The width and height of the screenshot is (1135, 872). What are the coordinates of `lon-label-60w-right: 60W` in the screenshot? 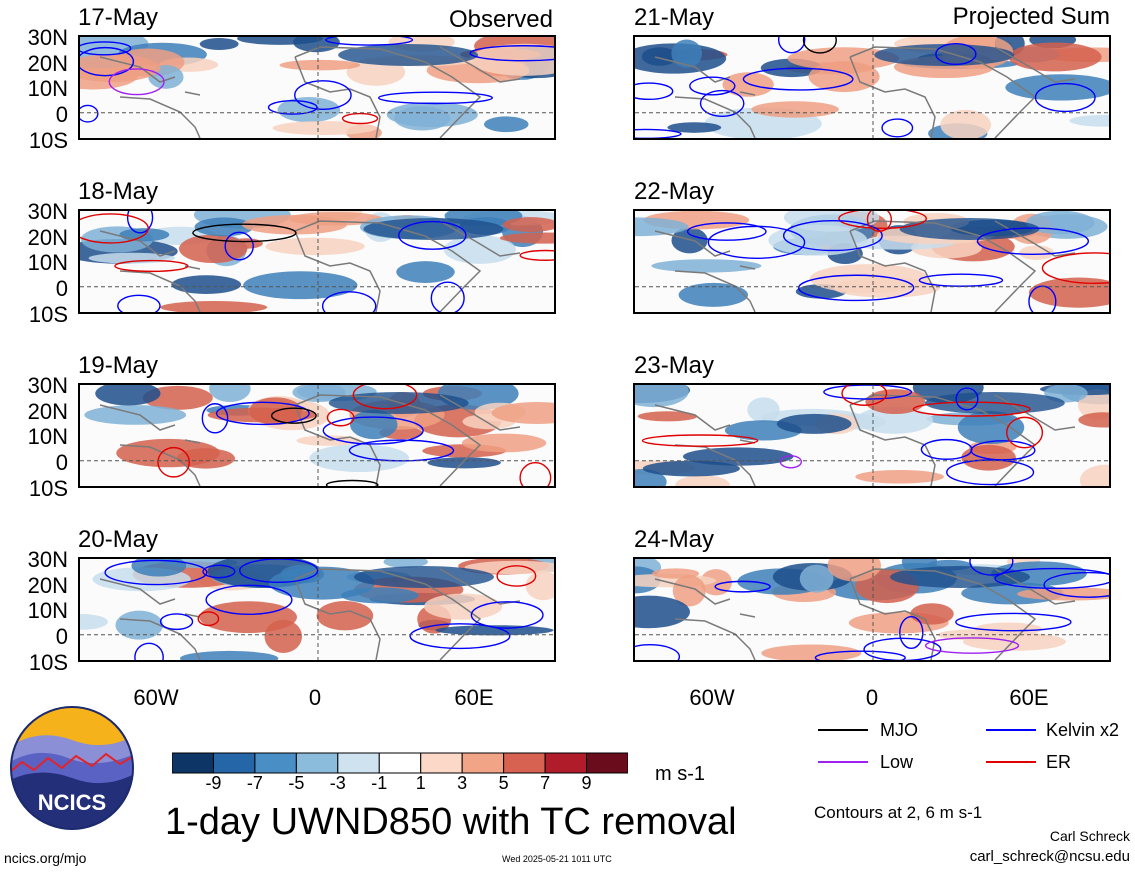 It's located at (712, 697).